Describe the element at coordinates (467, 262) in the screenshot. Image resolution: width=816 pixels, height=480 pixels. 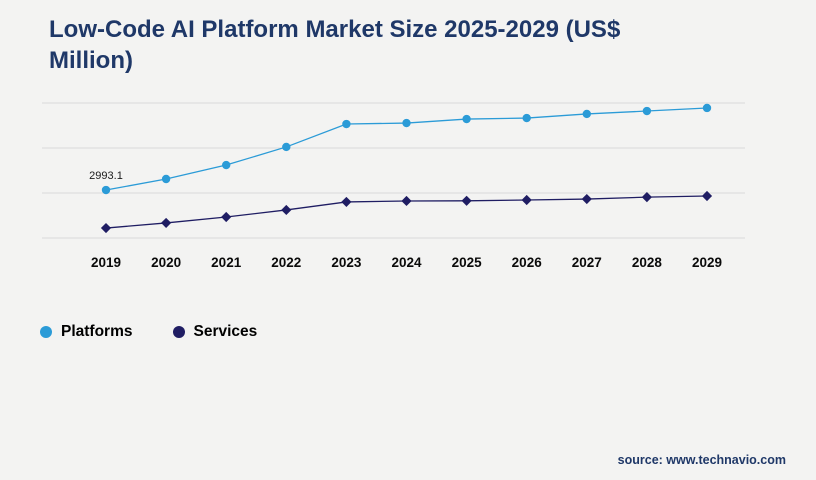
I see `x-axis-label: 2025` at that location.